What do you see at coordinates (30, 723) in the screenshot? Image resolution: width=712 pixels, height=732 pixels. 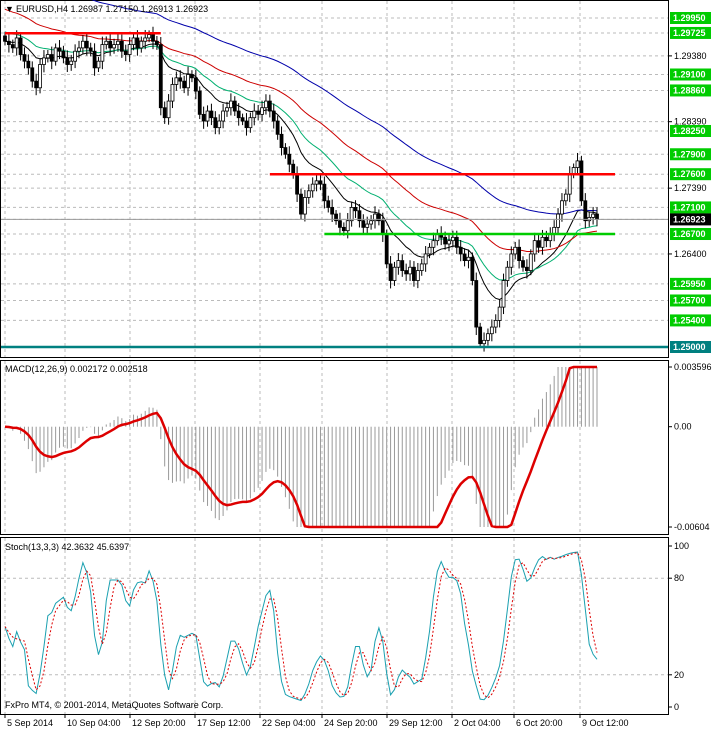 I see `time-tick-label: 5 Sep 2014` at bounding box center [30, 723].